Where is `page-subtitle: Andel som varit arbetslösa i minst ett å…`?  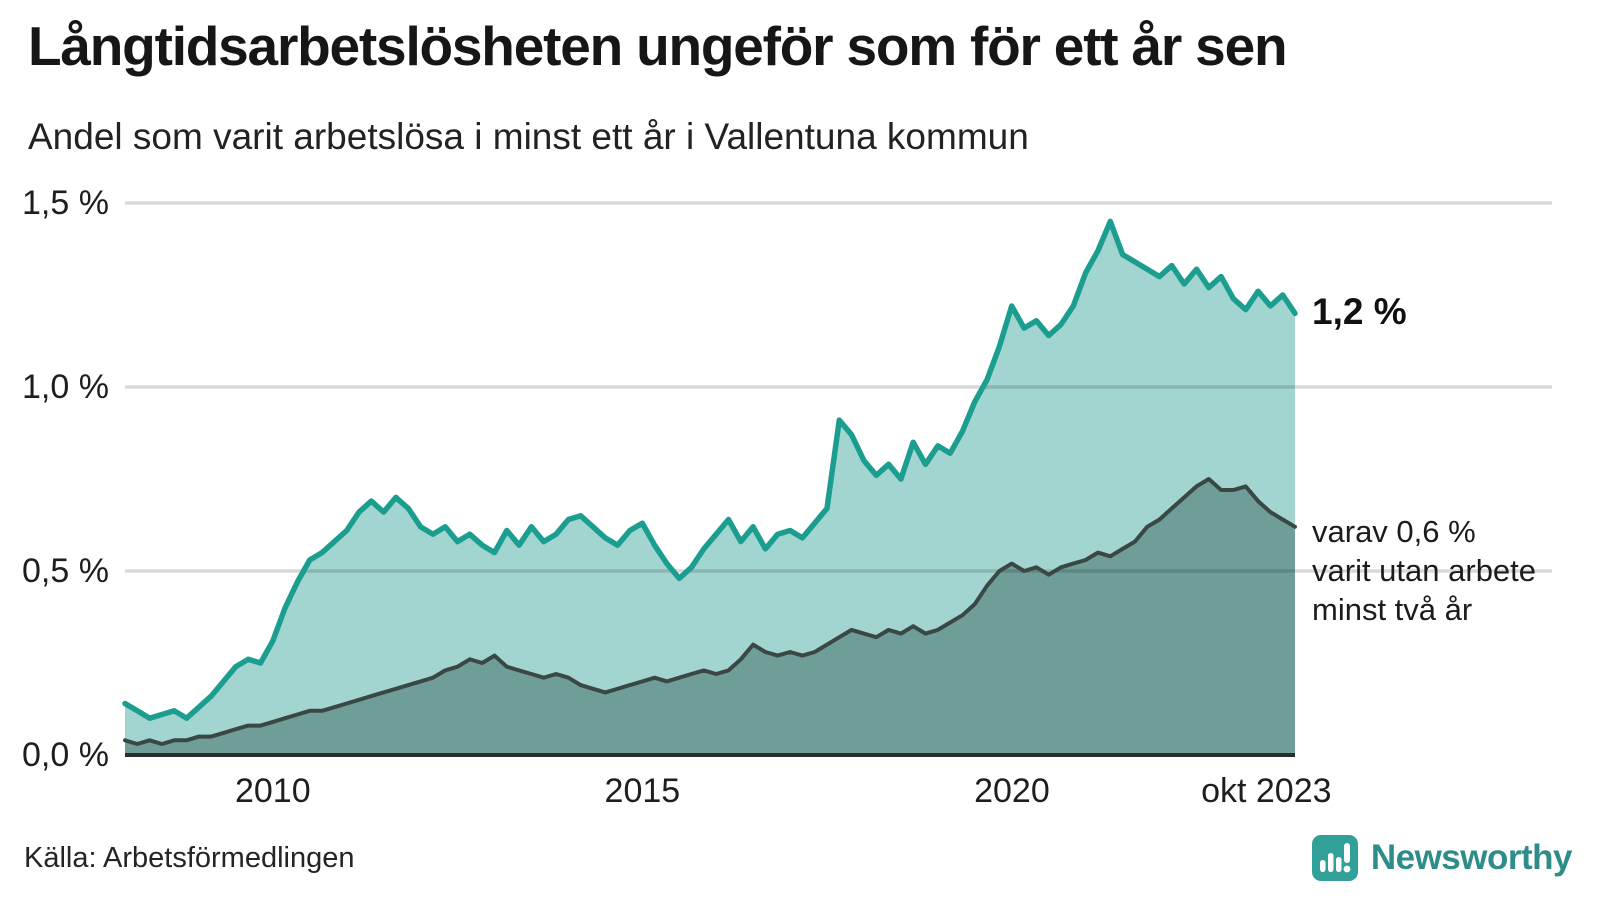 page-subtitle: Andel som varit arbetslösa i minst ett å… is located at coordinates (528, 136).